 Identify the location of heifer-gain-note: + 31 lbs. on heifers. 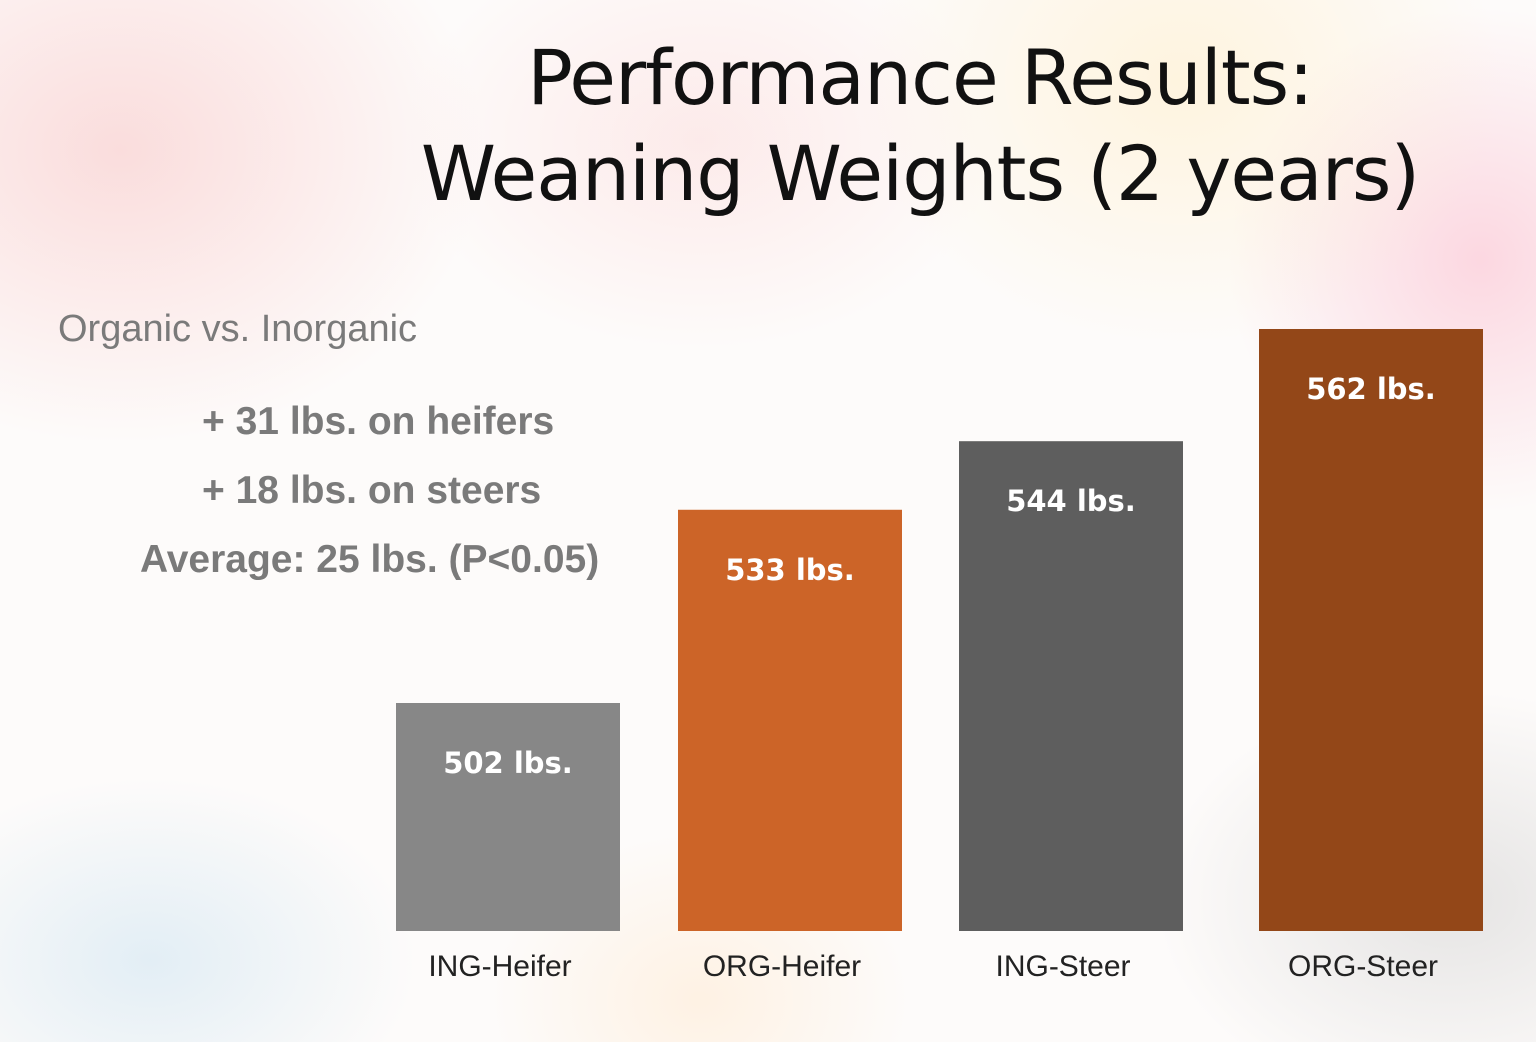
(378, 421).